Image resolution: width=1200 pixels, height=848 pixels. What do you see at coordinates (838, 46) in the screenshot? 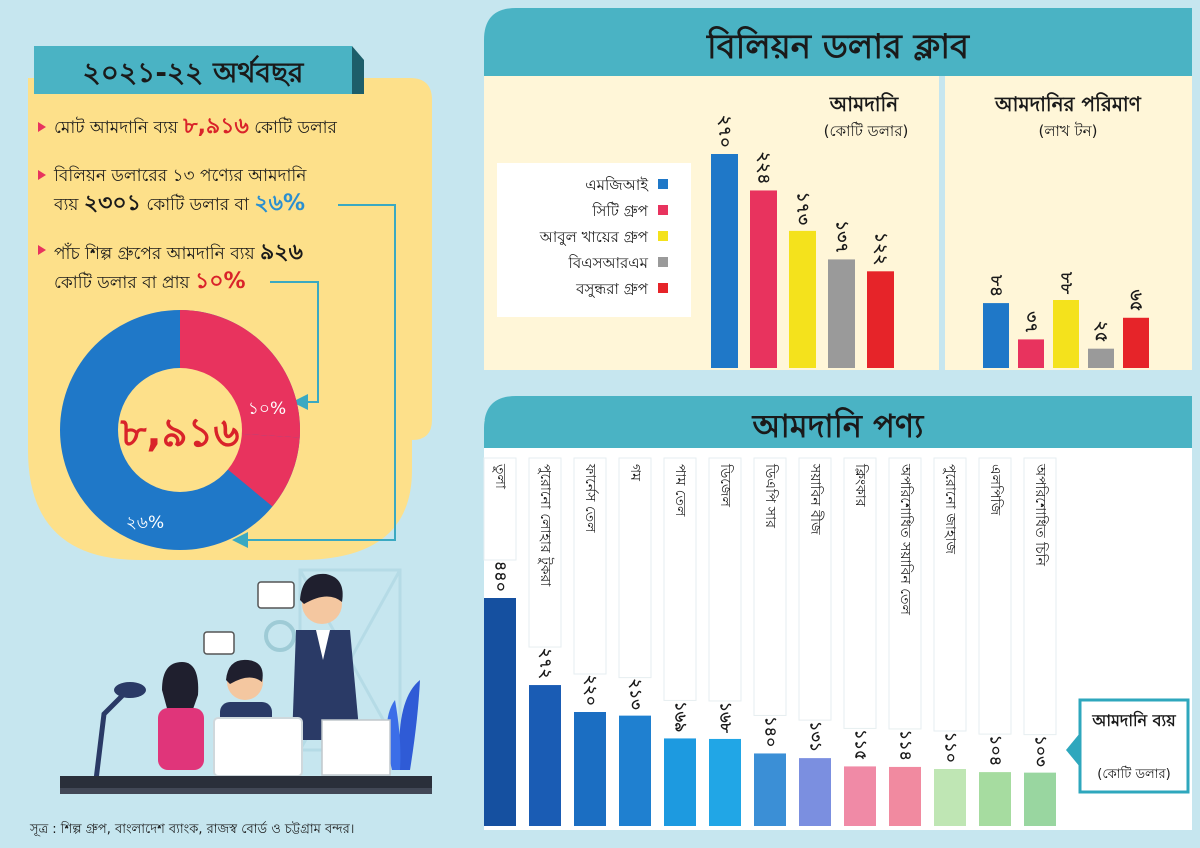
I see `club-title: বিলিয়ন ডলার ক্লাব` at bounding box center [838, 46].